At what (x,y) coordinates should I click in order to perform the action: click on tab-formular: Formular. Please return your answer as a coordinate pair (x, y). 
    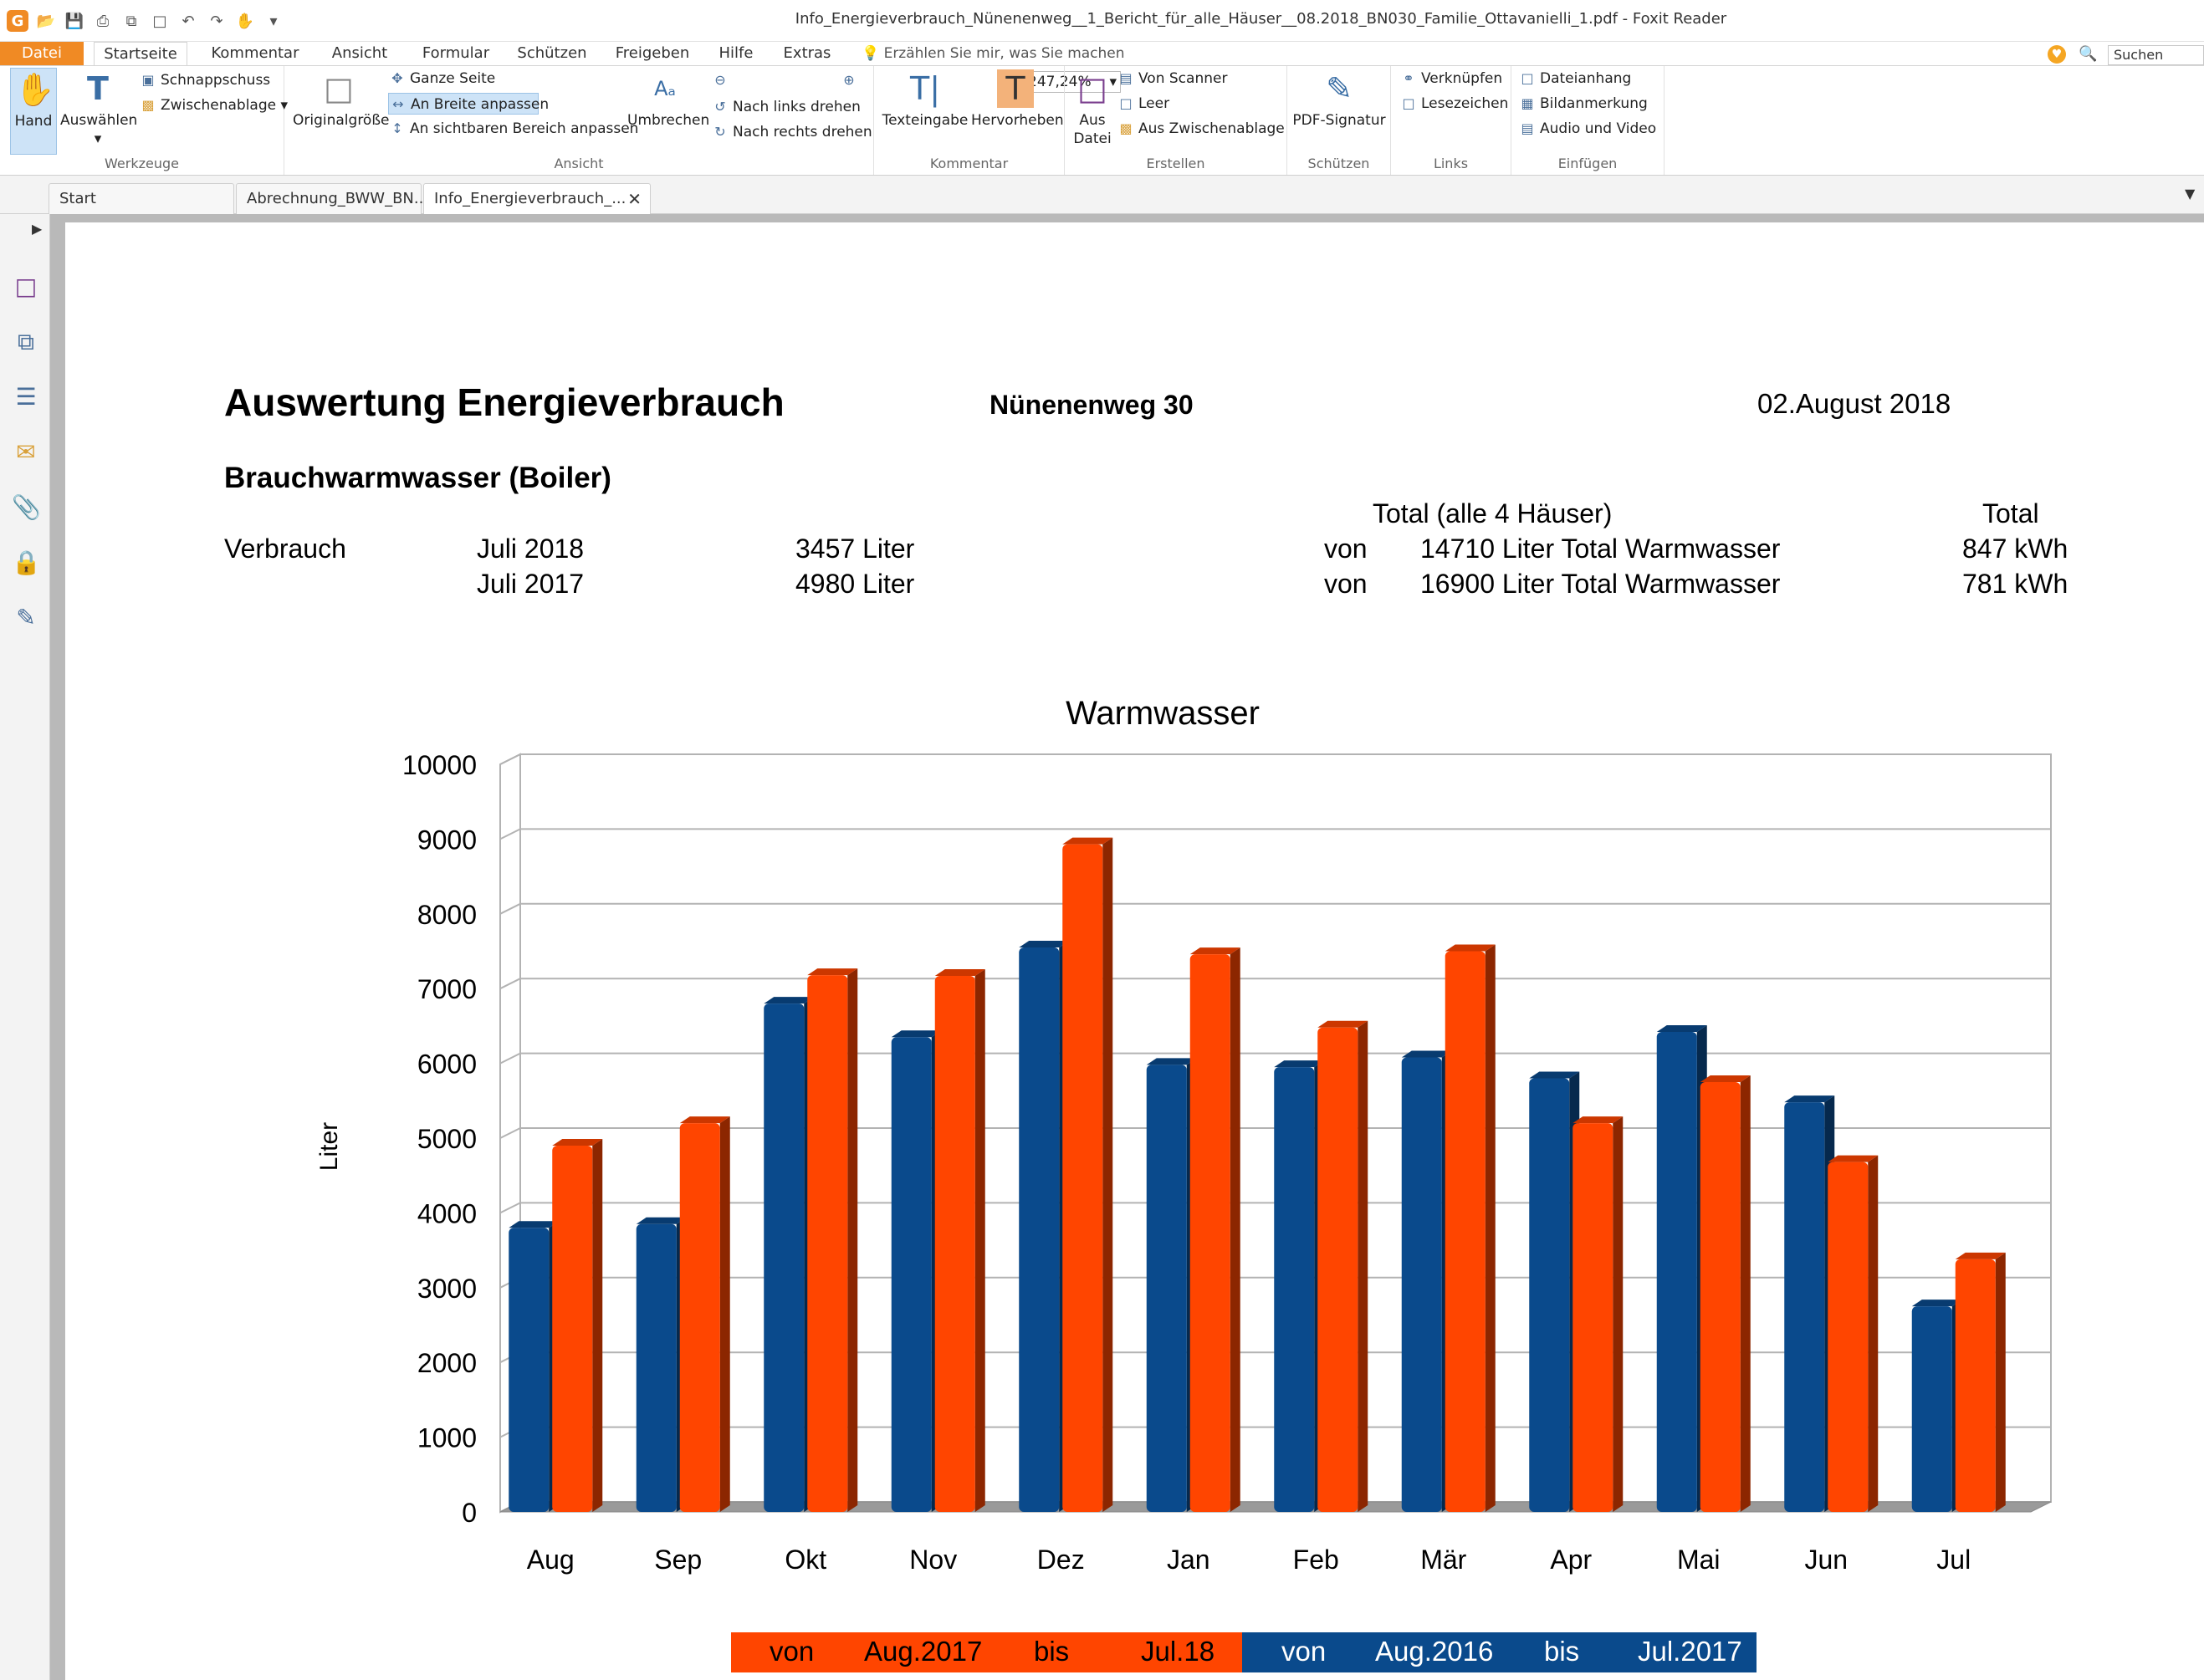
    Looking at the image, I should click on (456, 53).